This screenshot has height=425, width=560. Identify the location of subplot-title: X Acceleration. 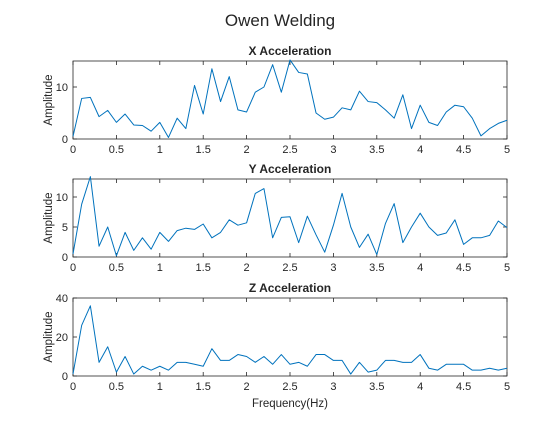
(290, 51).